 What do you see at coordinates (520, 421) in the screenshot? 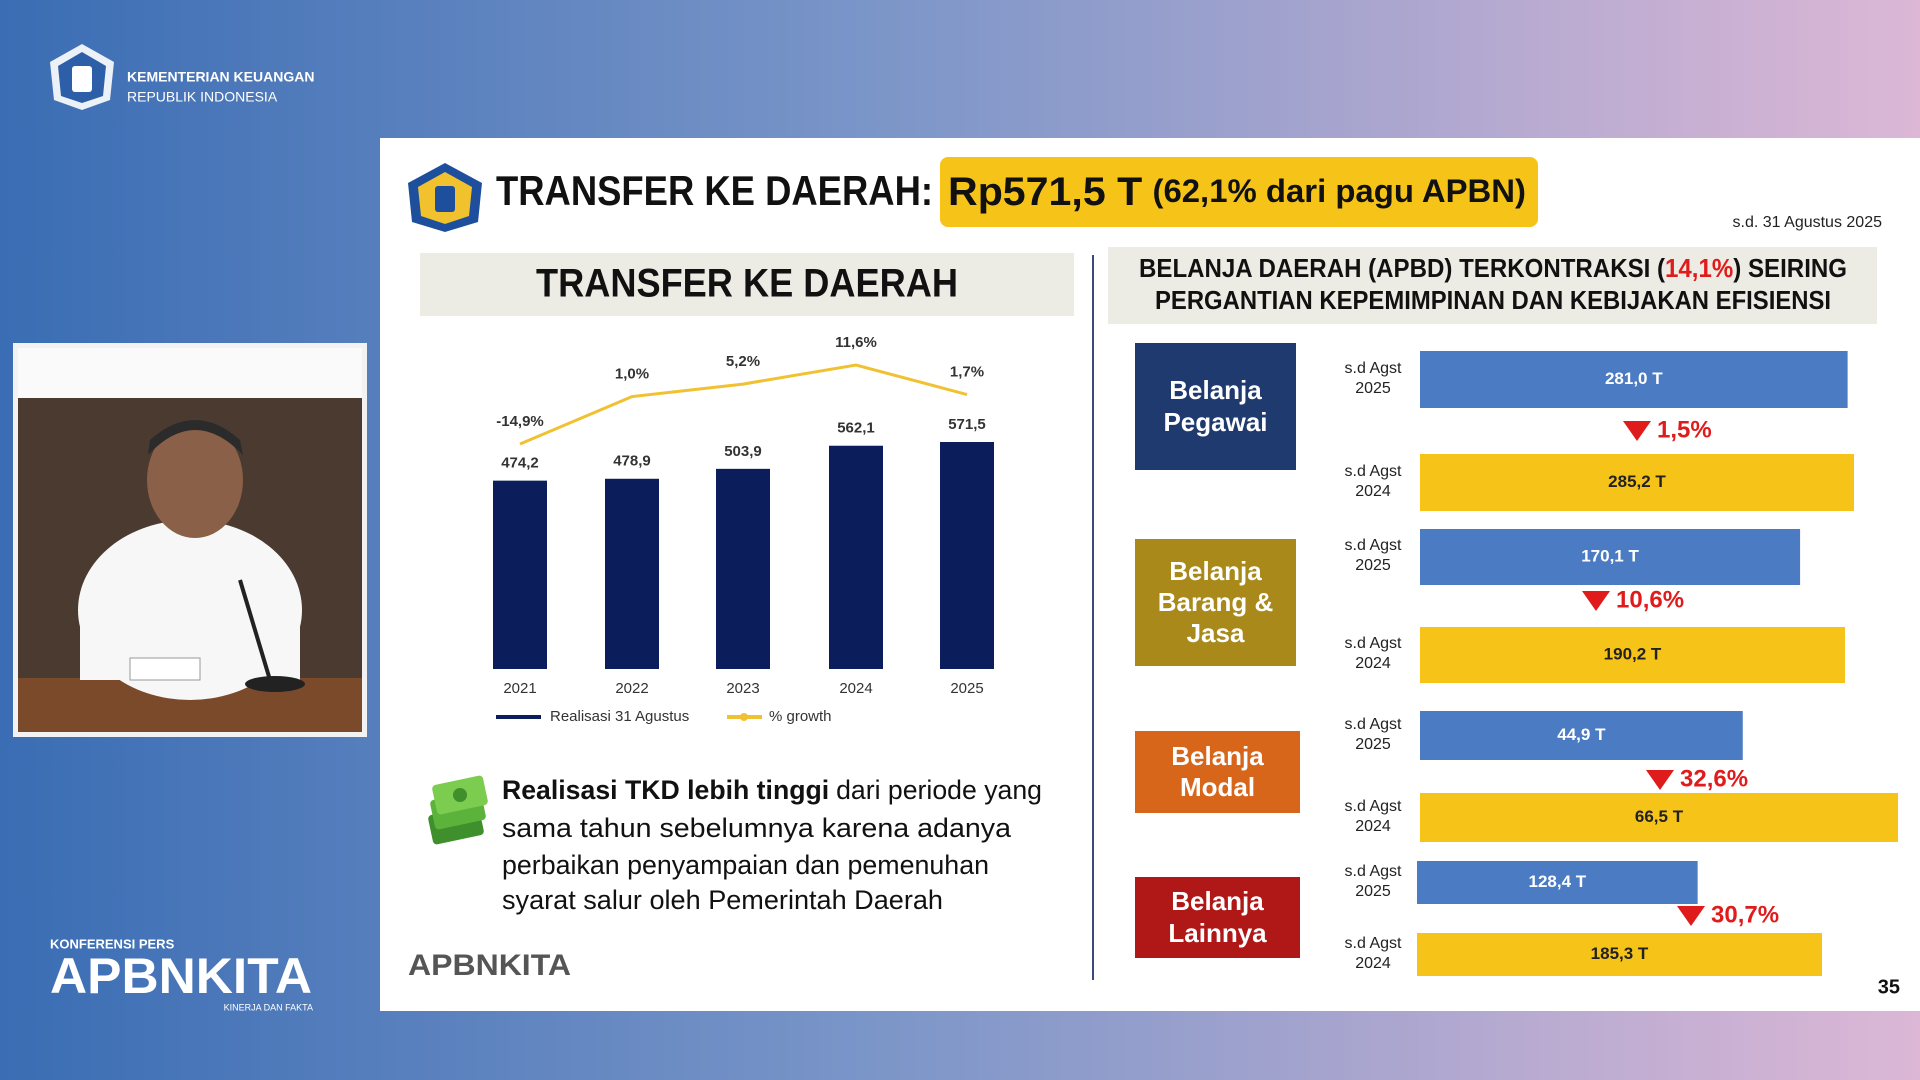
I see `growth-label: -14,9%` at bounding box center [520, 421].